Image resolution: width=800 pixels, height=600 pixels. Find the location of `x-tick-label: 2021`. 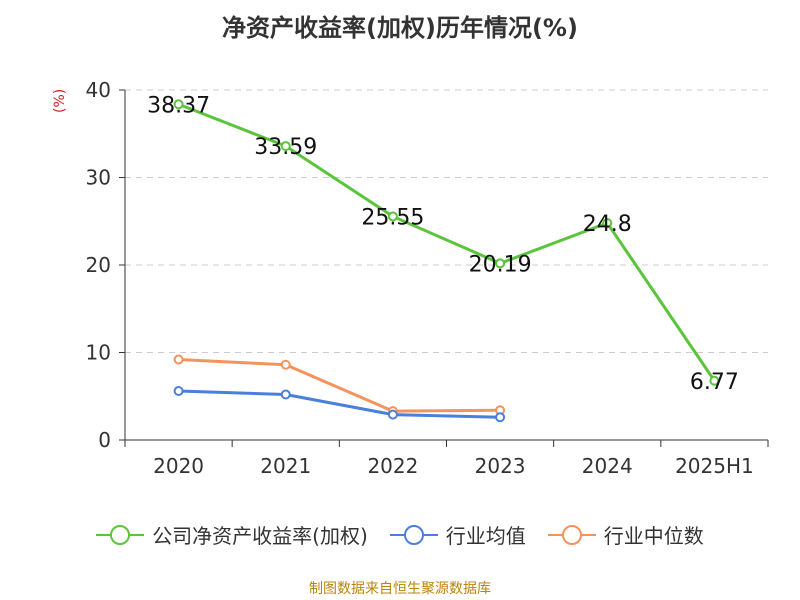

x-tick-label: 2021 is located at coordinates (285, 466).